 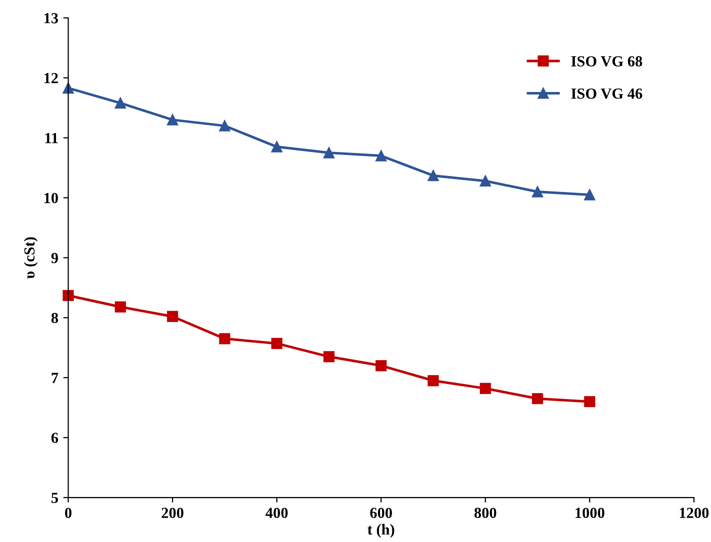 I want to click on x-tick-label: 400, so click(x=277, y=513).